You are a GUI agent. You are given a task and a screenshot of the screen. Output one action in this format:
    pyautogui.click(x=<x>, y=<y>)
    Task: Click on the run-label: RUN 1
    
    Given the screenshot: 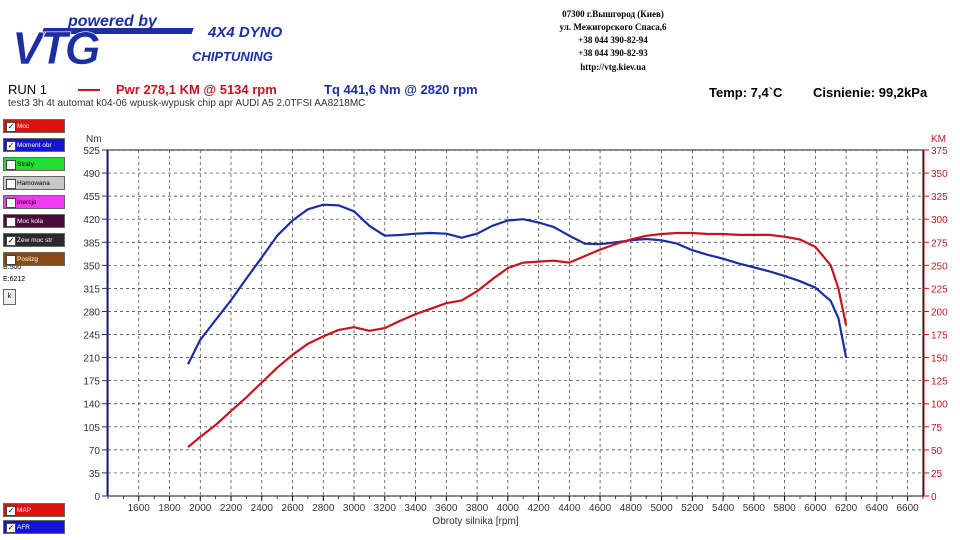 What is the action you would take?
    pyautogui.click(x=28, y=89)
    